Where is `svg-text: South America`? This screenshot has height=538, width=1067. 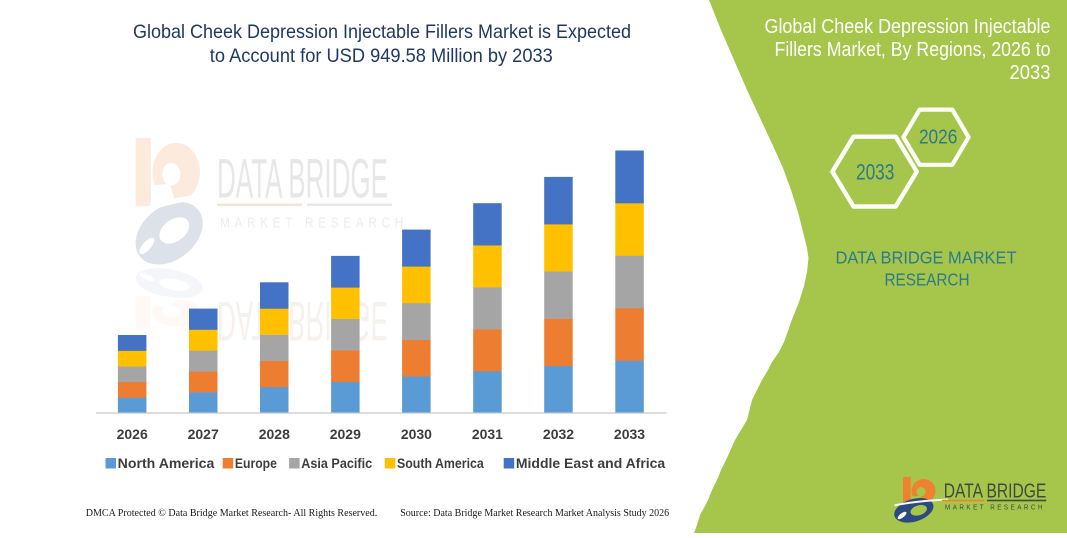
svg-text: South America is located at coordinates (440, 463).